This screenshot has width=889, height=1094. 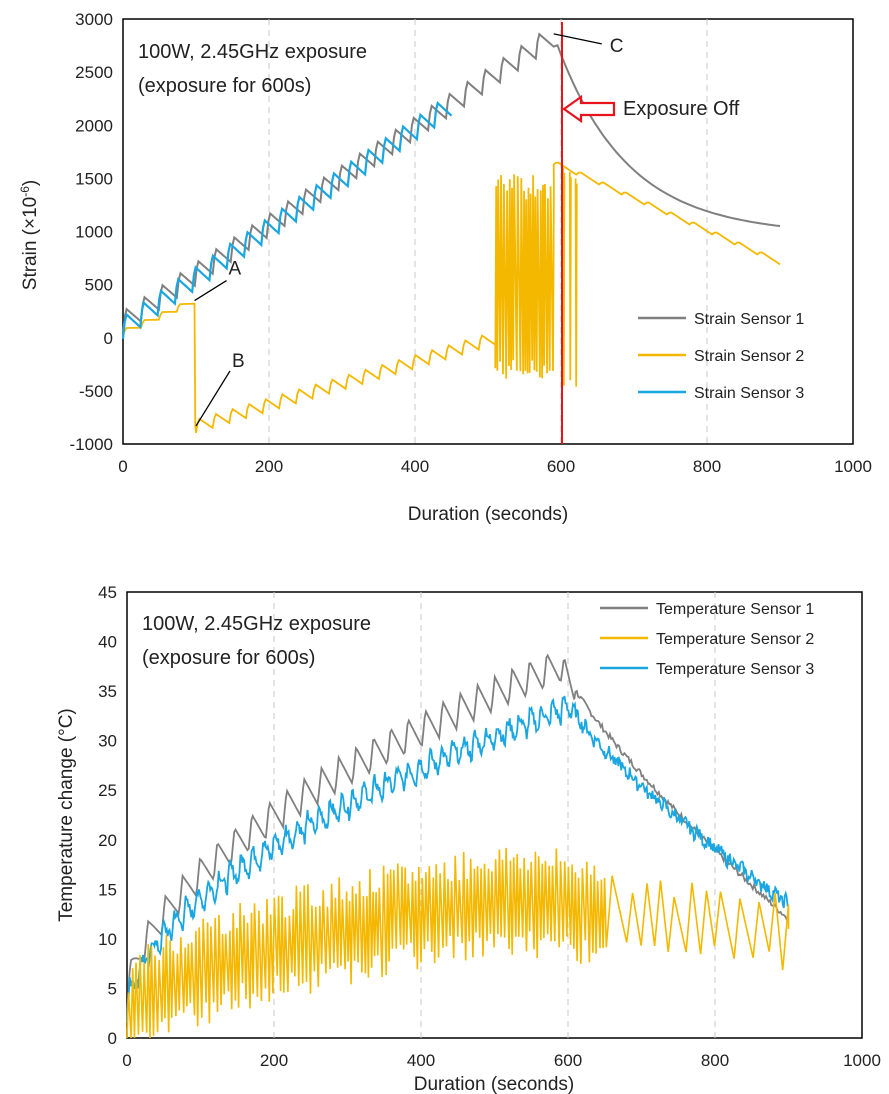 I want to click on temperature-y-tick-label: 5, so click(x=112, y=988).